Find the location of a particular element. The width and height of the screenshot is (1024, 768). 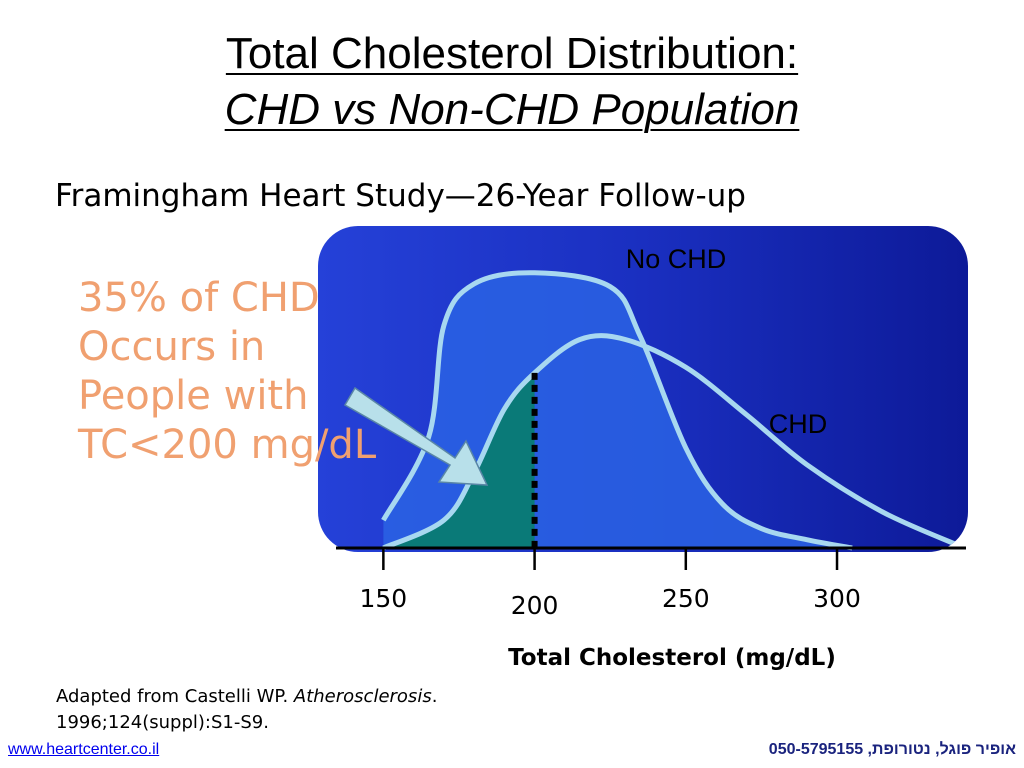

chd-shaded-region is located at coordinates (459, 460).